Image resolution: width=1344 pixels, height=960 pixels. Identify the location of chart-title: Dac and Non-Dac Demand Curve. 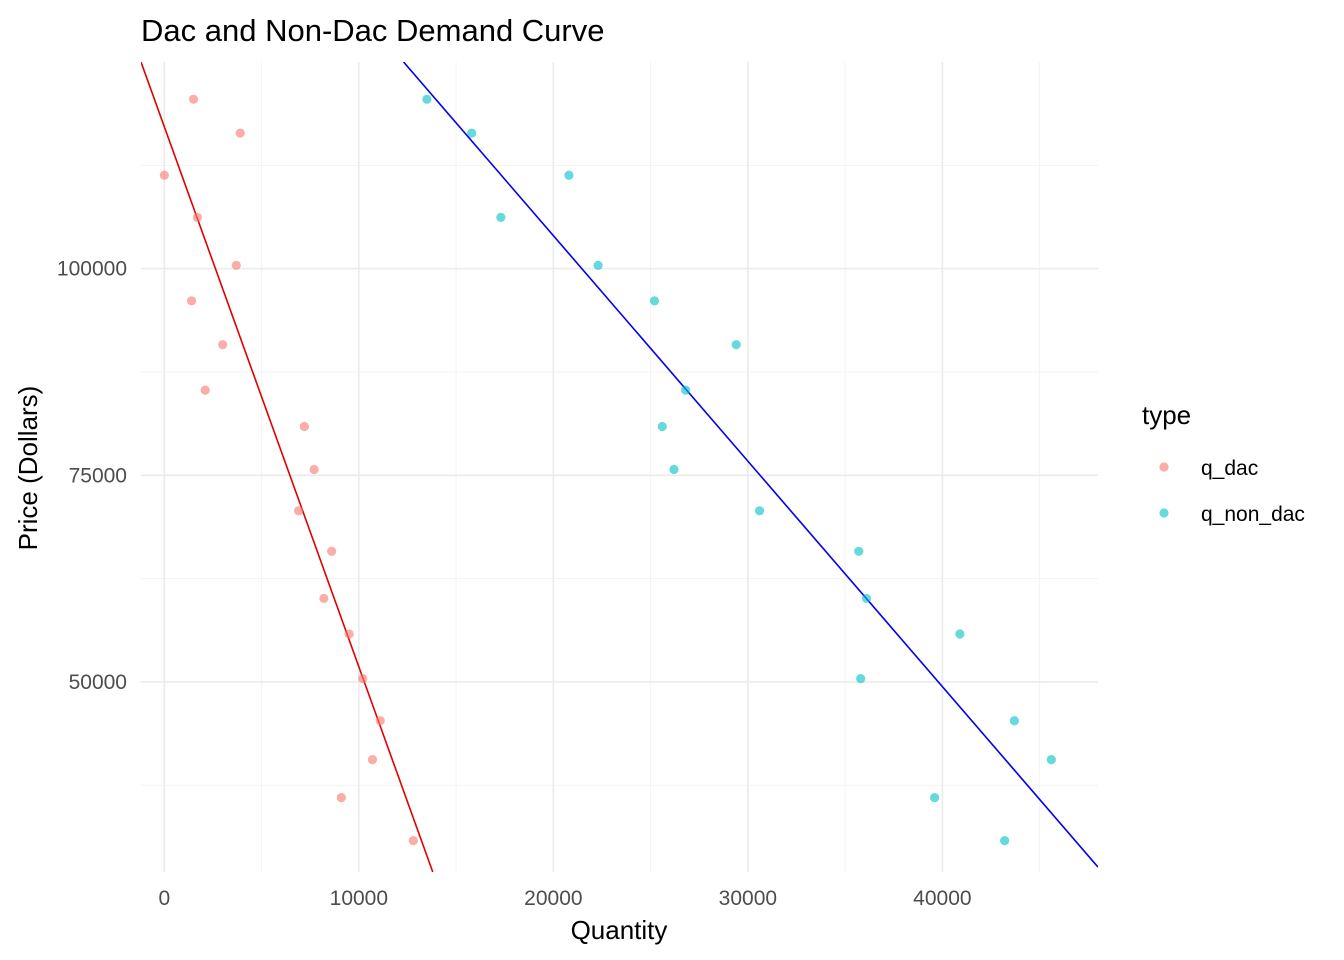
(373, 30).